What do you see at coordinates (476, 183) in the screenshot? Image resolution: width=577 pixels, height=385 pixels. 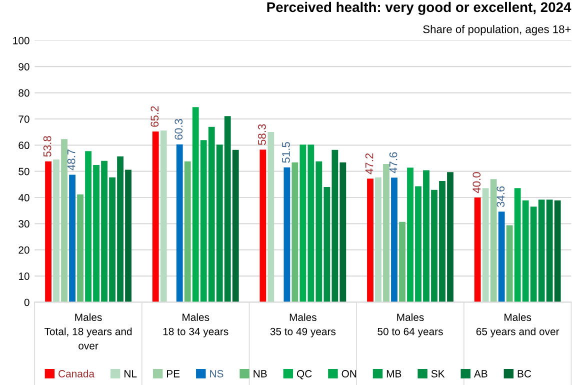 I see `data-label: 40.0` at bounding box center [476, 183].